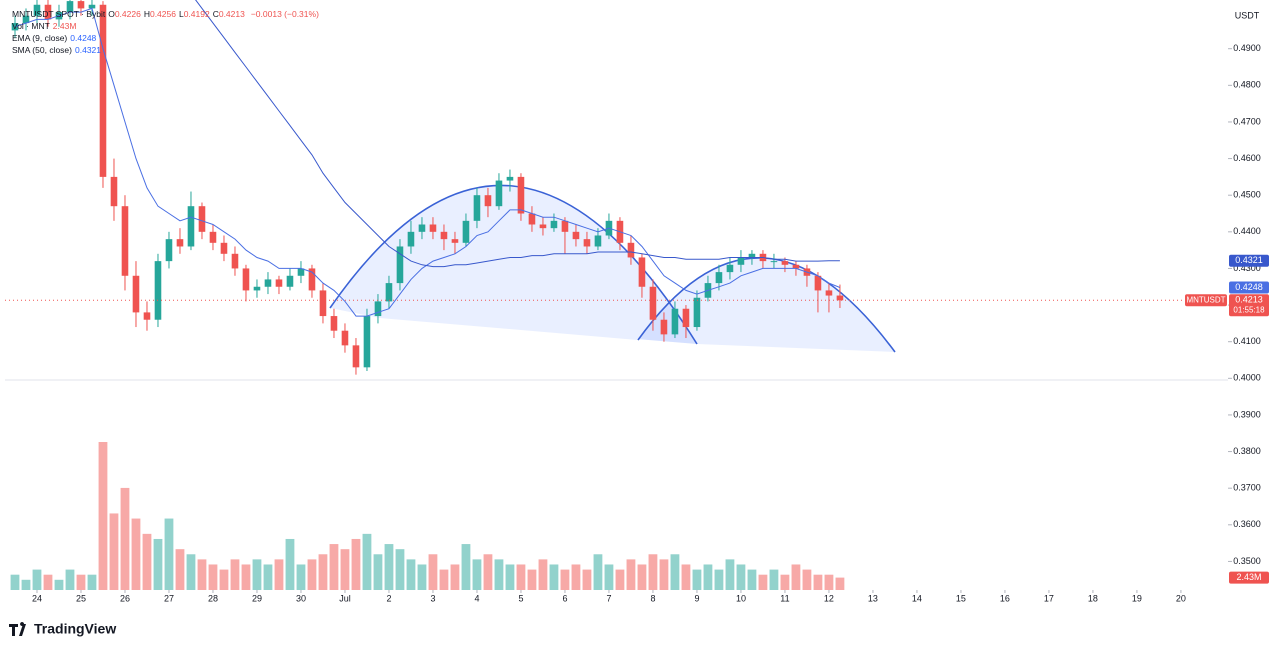 This screenshot has width=1280, height=650. I want to click on x-tick-label: 4, so click(476, 598).